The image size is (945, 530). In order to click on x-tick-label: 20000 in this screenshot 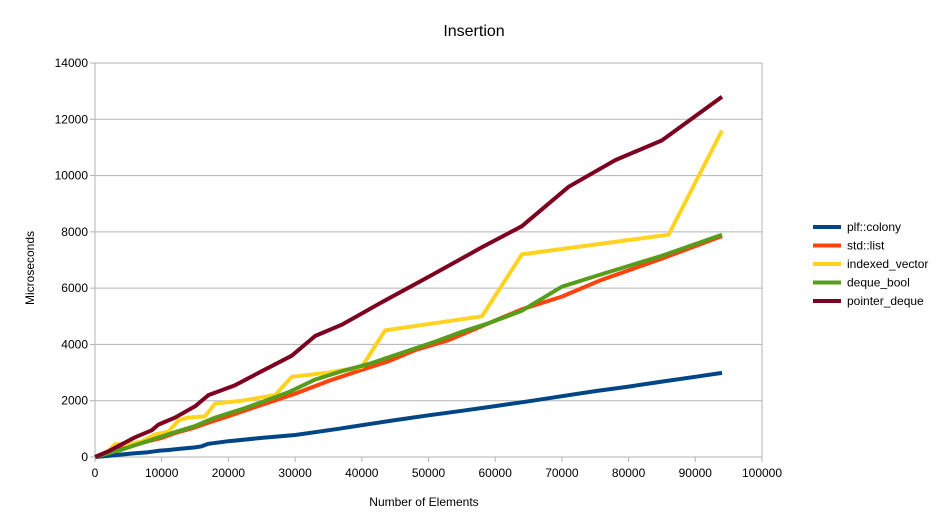, I will do `click(229, 473)`.